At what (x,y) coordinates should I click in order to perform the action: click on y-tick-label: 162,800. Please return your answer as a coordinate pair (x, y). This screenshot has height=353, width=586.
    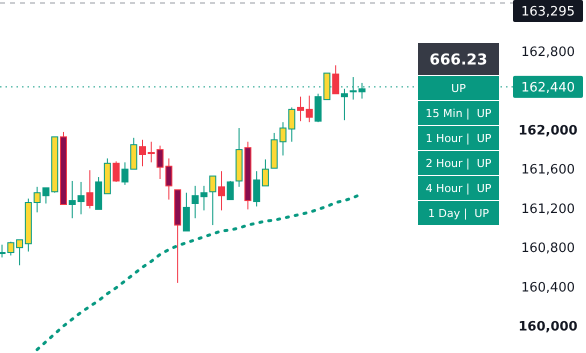
    Looking at the image, I should click on (548, 52).